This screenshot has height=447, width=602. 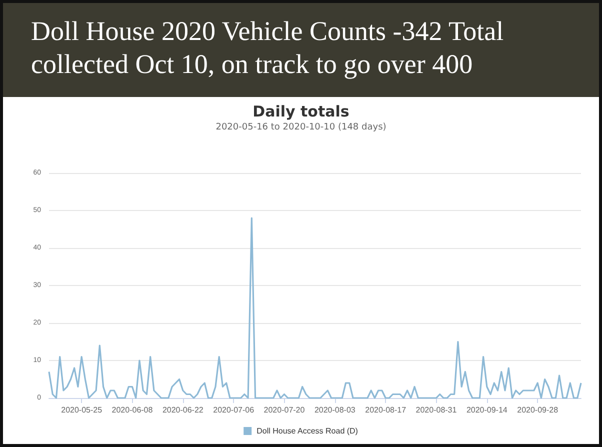 What do you see at coordinates (335, 410) in the screenshot?
I see `x-tick-label: 2020-08-03` at bounding box center [335, 410].